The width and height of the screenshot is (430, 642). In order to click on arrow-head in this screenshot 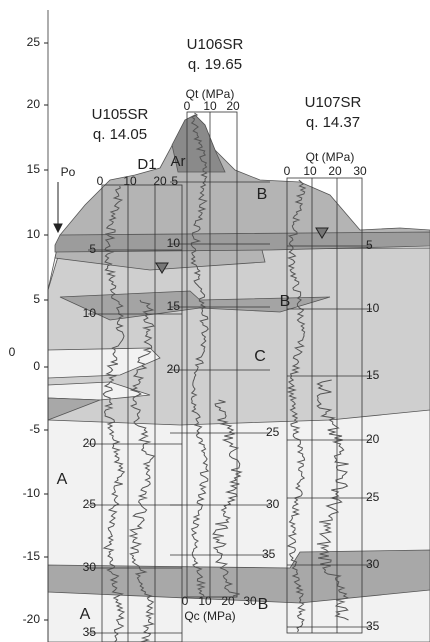, I will do `click(58, 228)`.